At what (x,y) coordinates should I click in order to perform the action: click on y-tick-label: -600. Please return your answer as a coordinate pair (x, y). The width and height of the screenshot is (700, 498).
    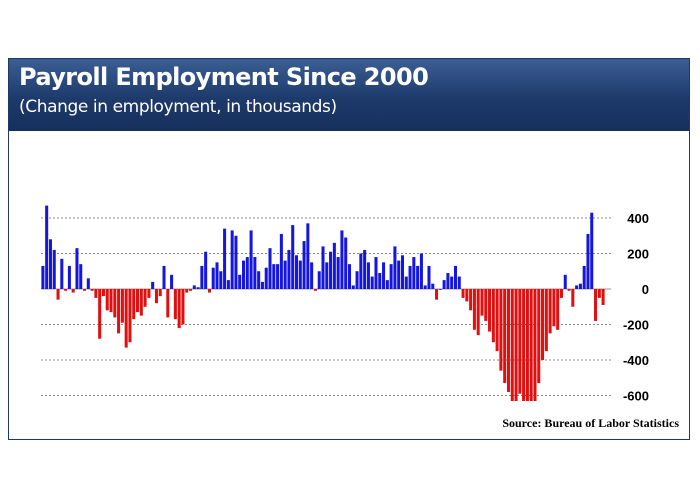
    Looking at the image, I should click on (636, 395).